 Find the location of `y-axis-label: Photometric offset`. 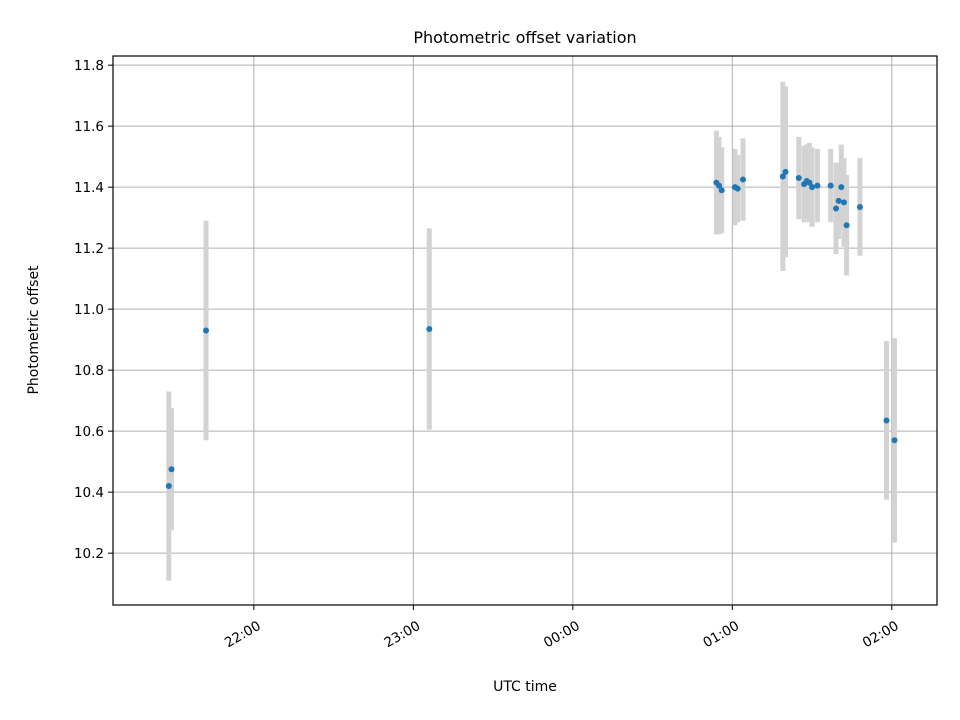

y-axis-label: Photometric offset is located at coordinates (34, 330).